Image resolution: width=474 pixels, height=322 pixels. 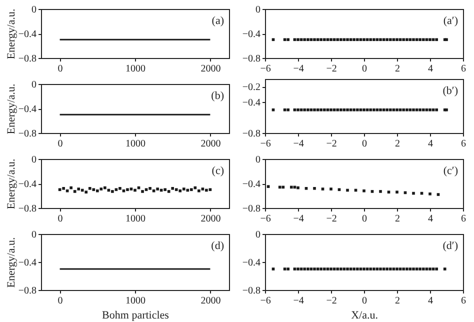 What do you see at coordinates (217, 96) in the screenshot?
I see `annotation: (b)` at bounding box center [217, 96].